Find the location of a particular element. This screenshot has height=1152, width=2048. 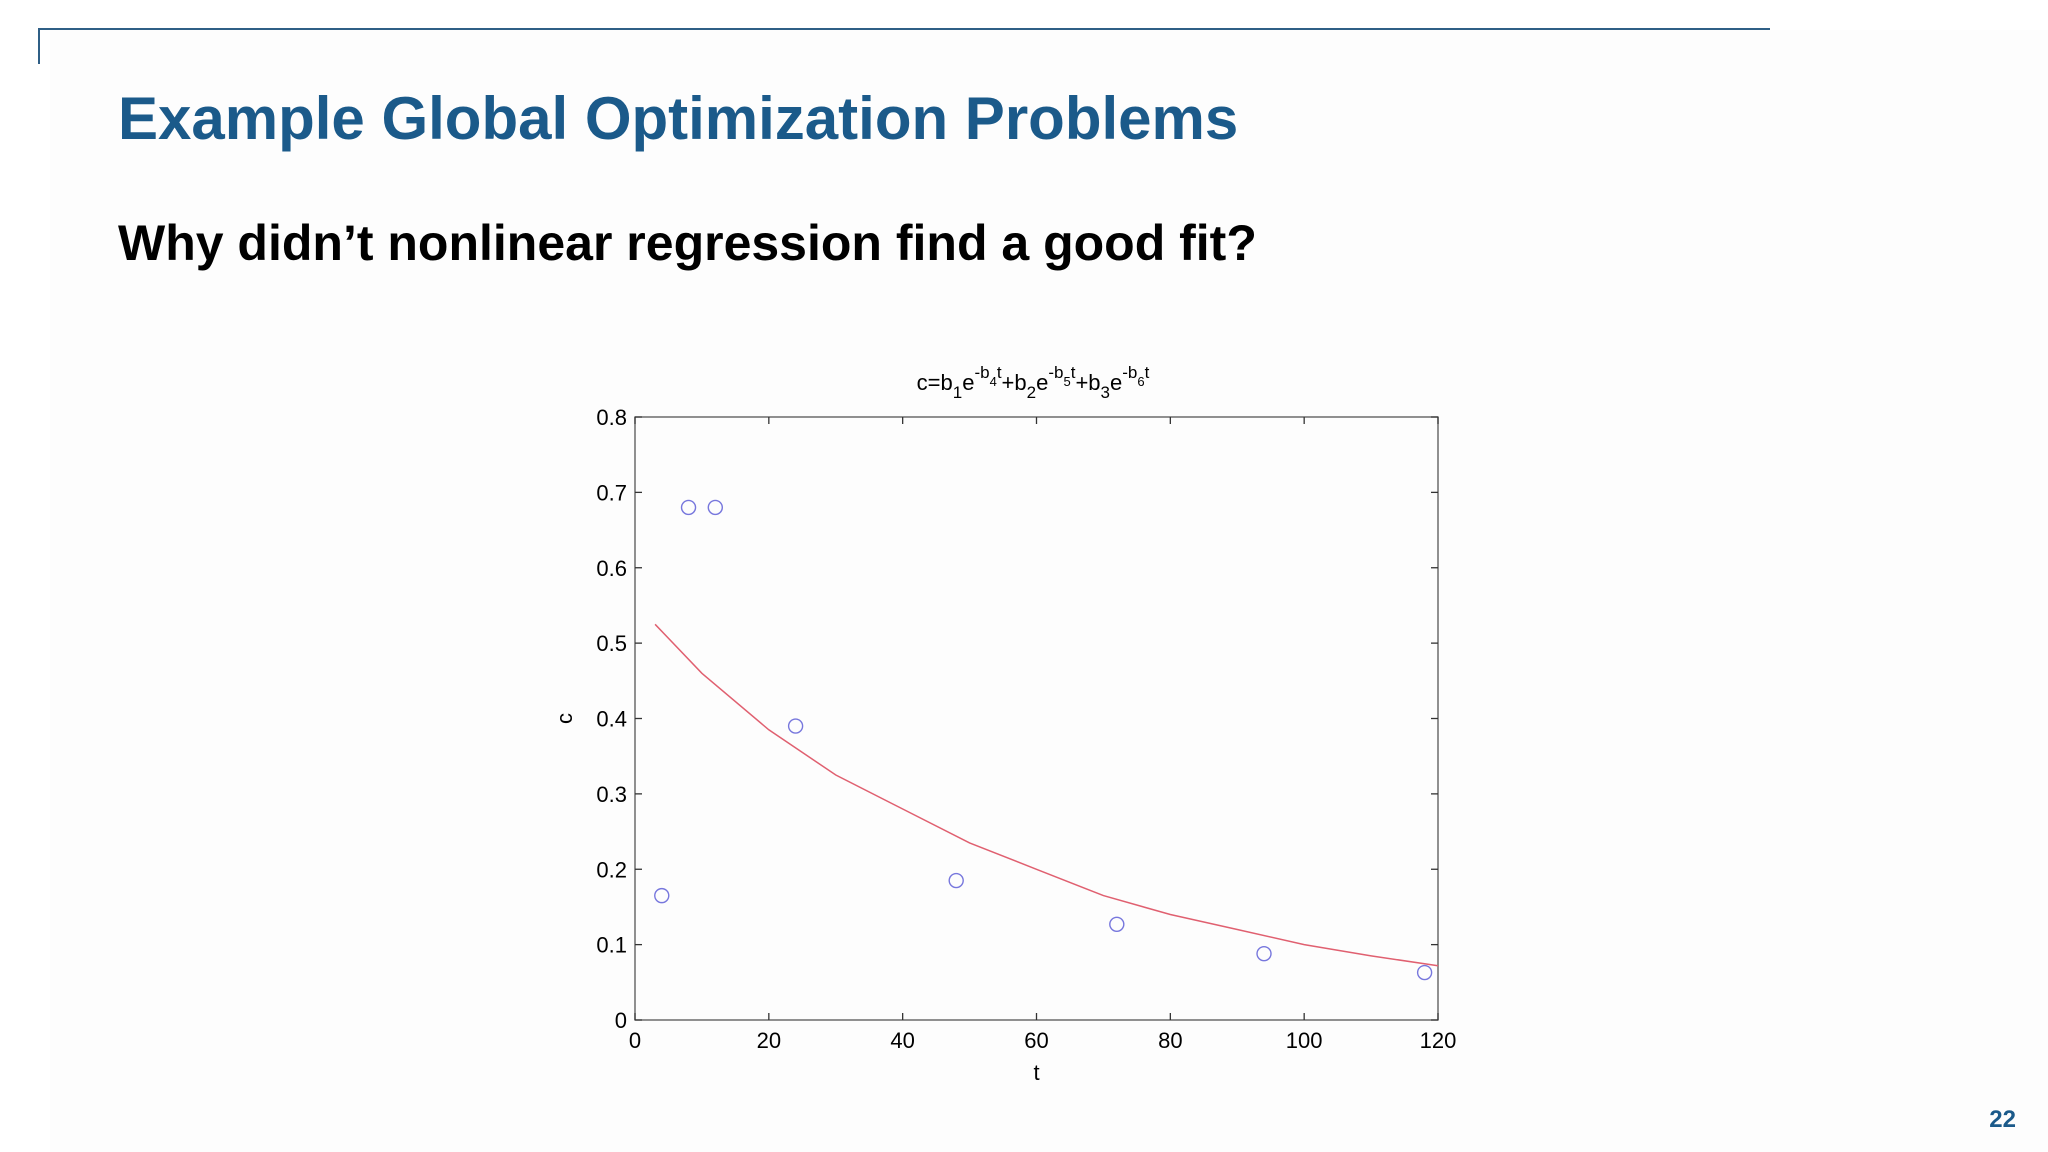

fit-curve is located at coordinates (1046, 795).